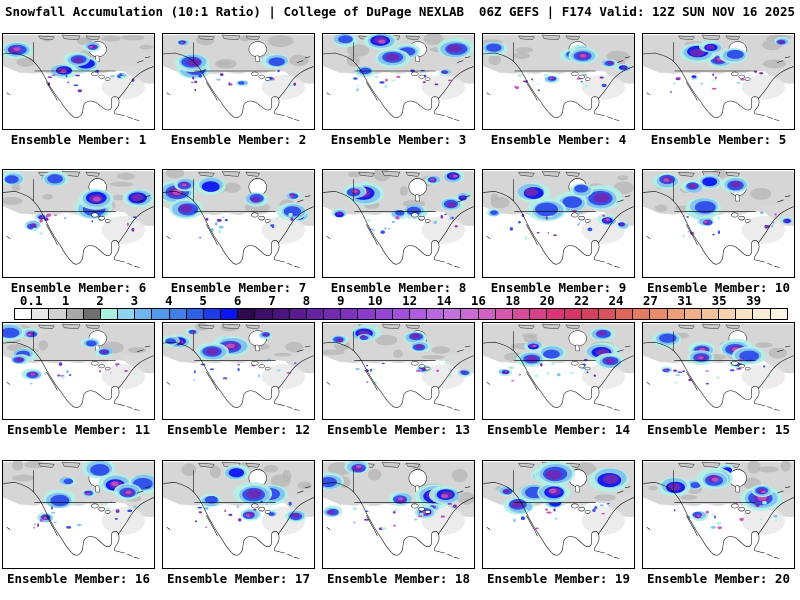 The width and height of the screenshot is (800, 600). What do you see at coordinates (718, 287) in the screenshot?
I see `ensemble-label: Ensemble Member: 10` at bounding box center [718, 287].